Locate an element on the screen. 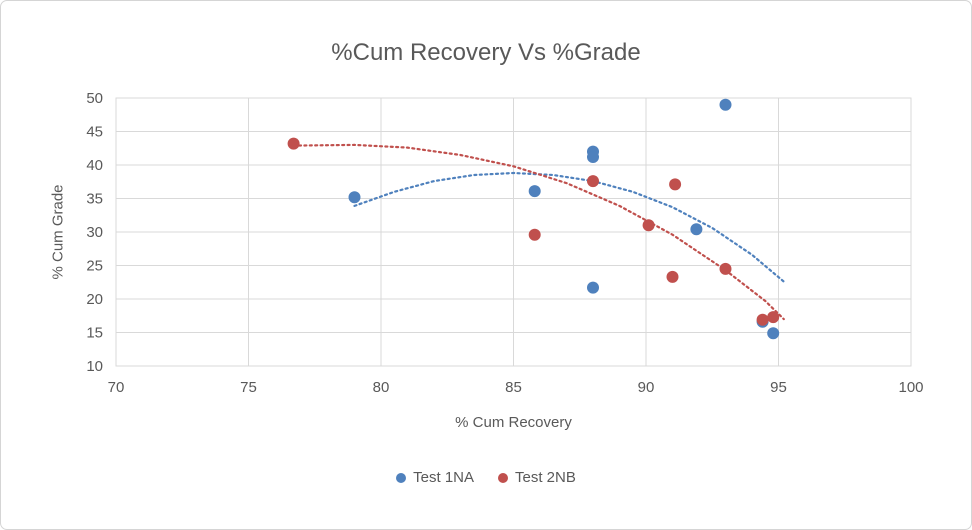 This screenshot has width=972, height=530. x-tick-label: 75 is located at coordinates (248, 387).